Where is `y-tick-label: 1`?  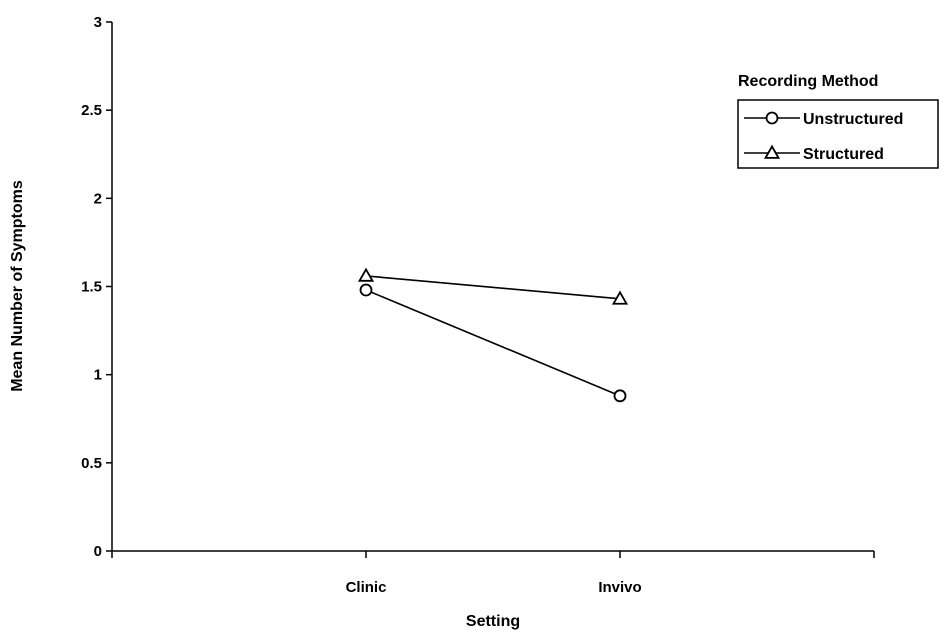 y-tick-label: 1 is located at coordinates (98, 375).